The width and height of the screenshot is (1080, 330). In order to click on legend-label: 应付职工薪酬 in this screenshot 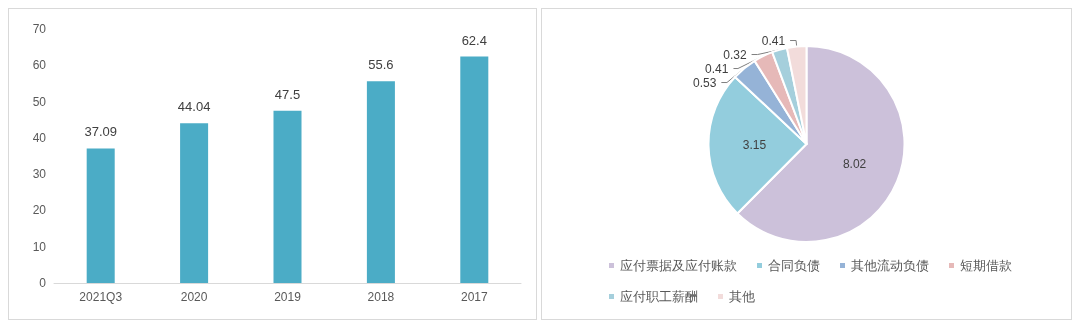, I will do `click(659, 296)`.